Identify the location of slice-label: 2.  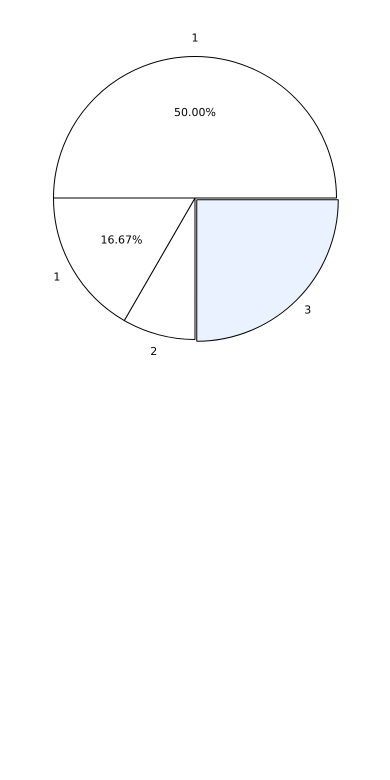
(154, 351).